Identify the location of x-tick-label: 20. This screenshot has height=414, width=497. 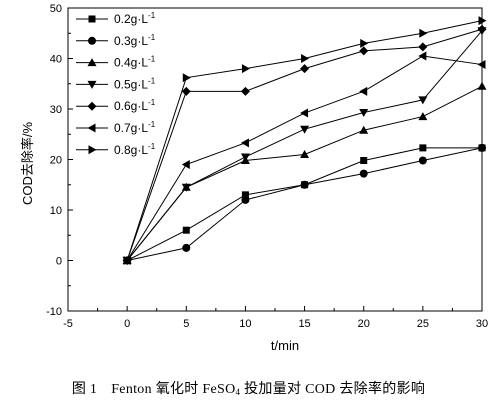
(364, 324).